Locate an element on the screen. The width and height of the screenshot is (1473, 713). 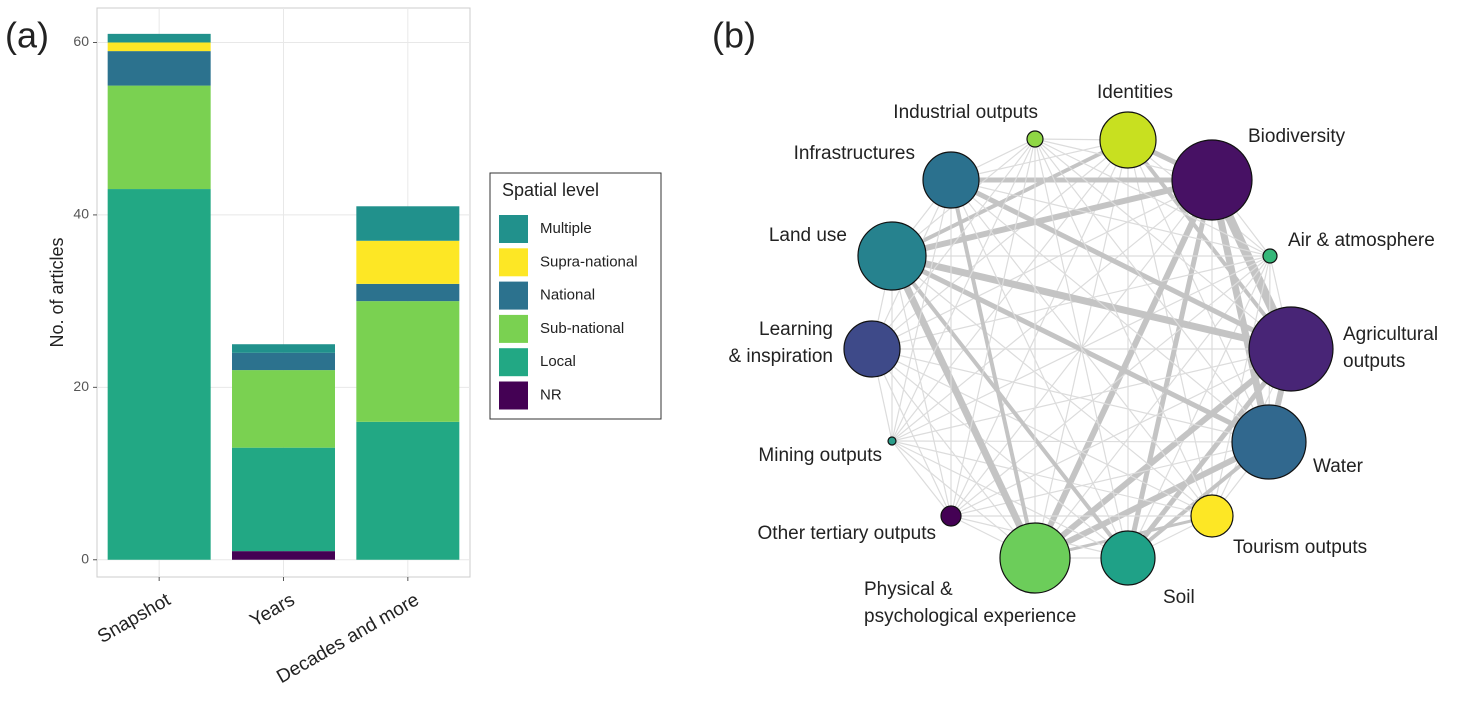
panel-label: (b) is located at coordinates (734, 35).